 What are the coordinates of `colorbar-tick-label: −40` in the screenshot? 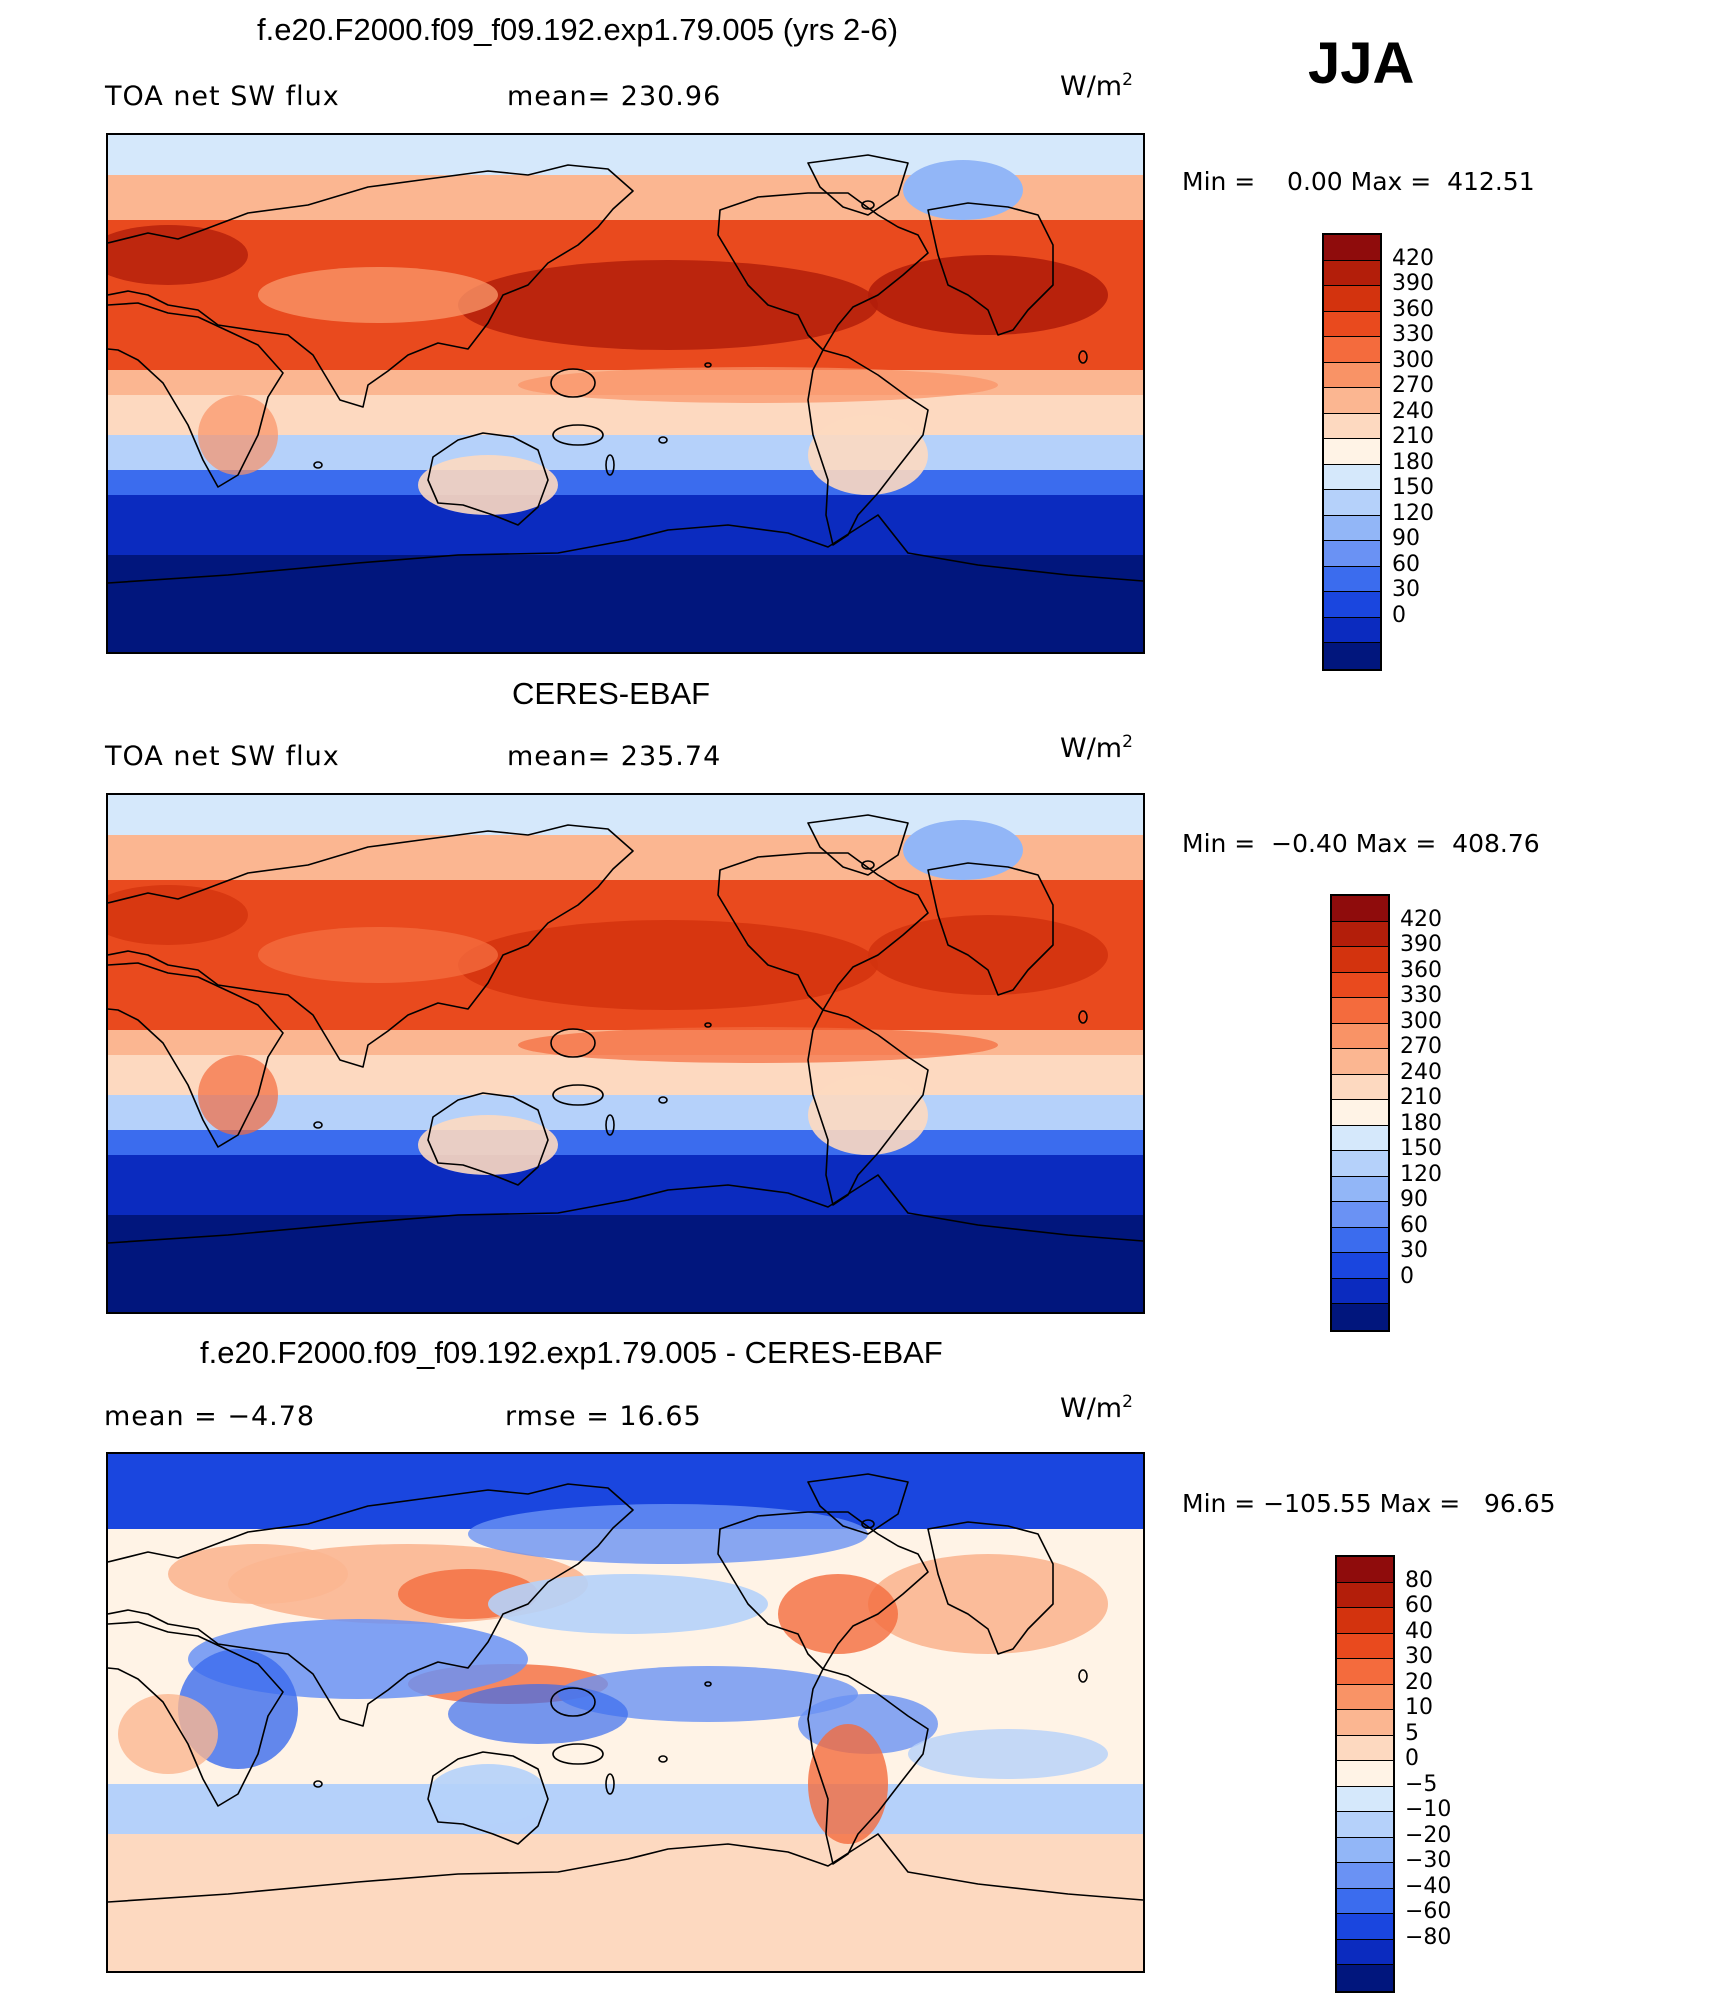 It's located at (1428, 1886).